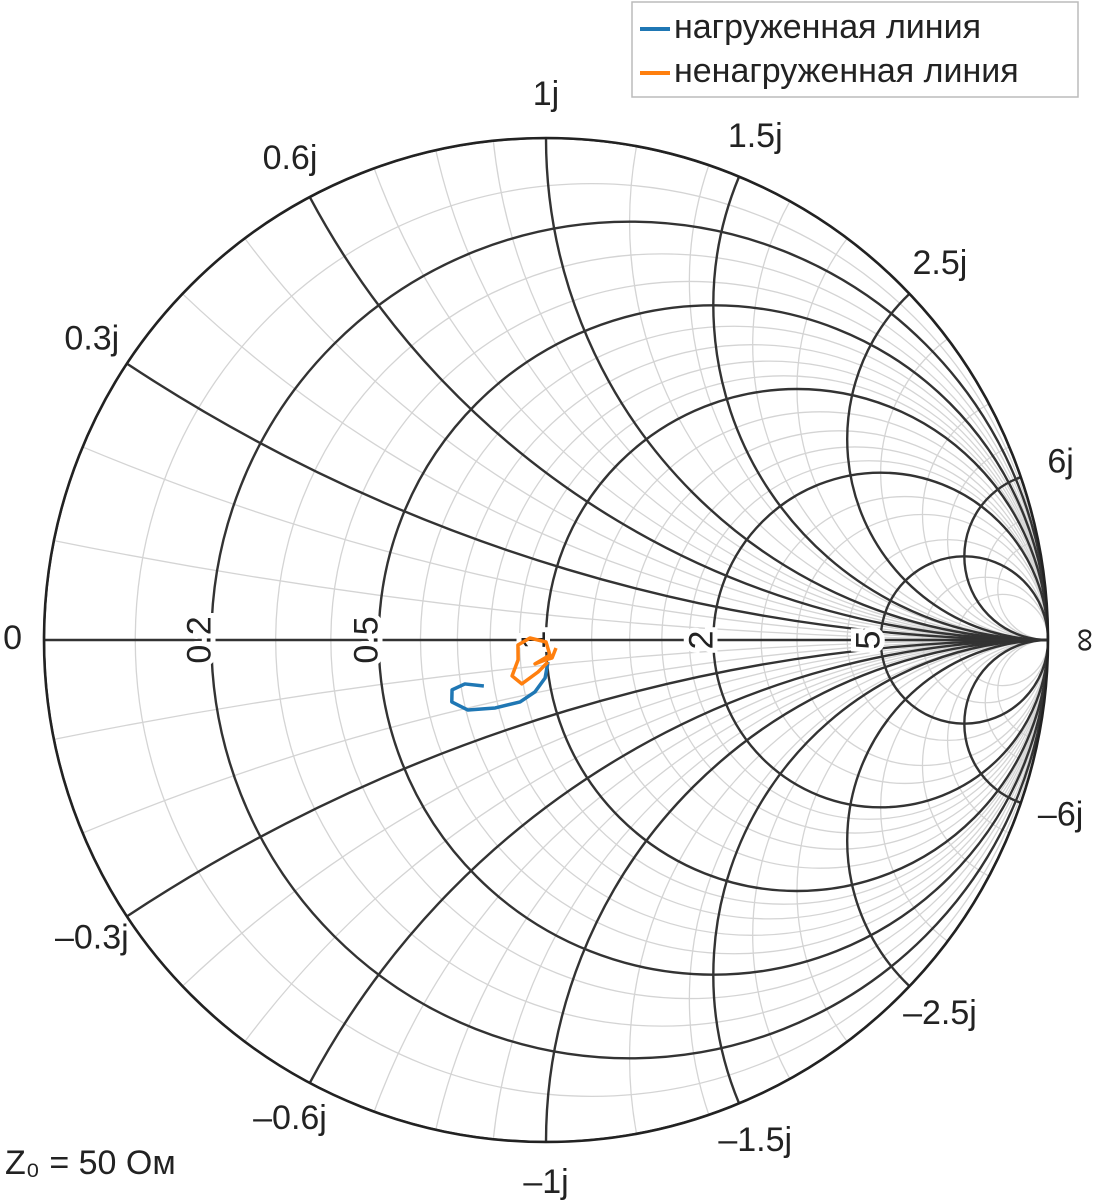 The image size is (1102, 1200). Describe the element at coordinates (90, 1163) in the screenshot. I see `annotation: Z₀ = 50 Ом` at that location.